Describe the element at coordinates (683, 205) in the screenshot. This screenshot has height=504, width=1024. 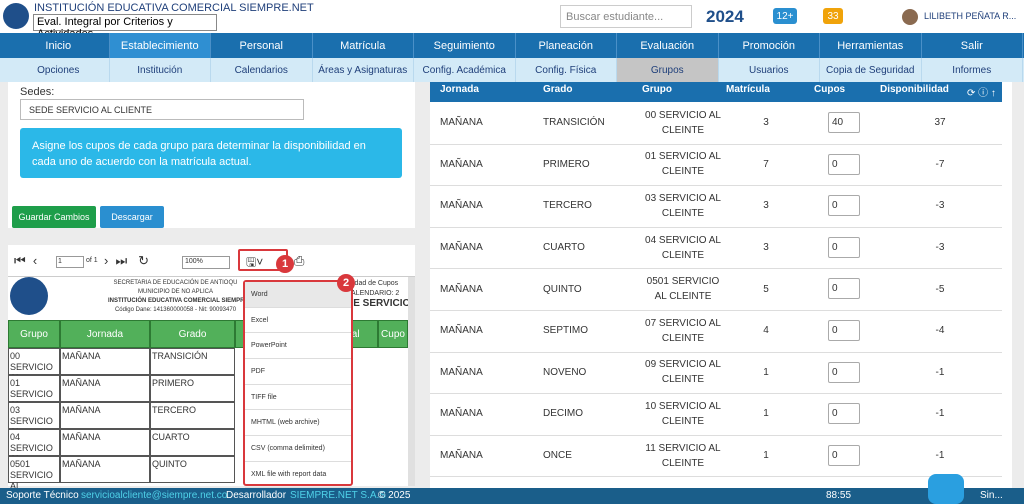
I see `cell: 03 SERVICIO AL CLEINTE` at that location.